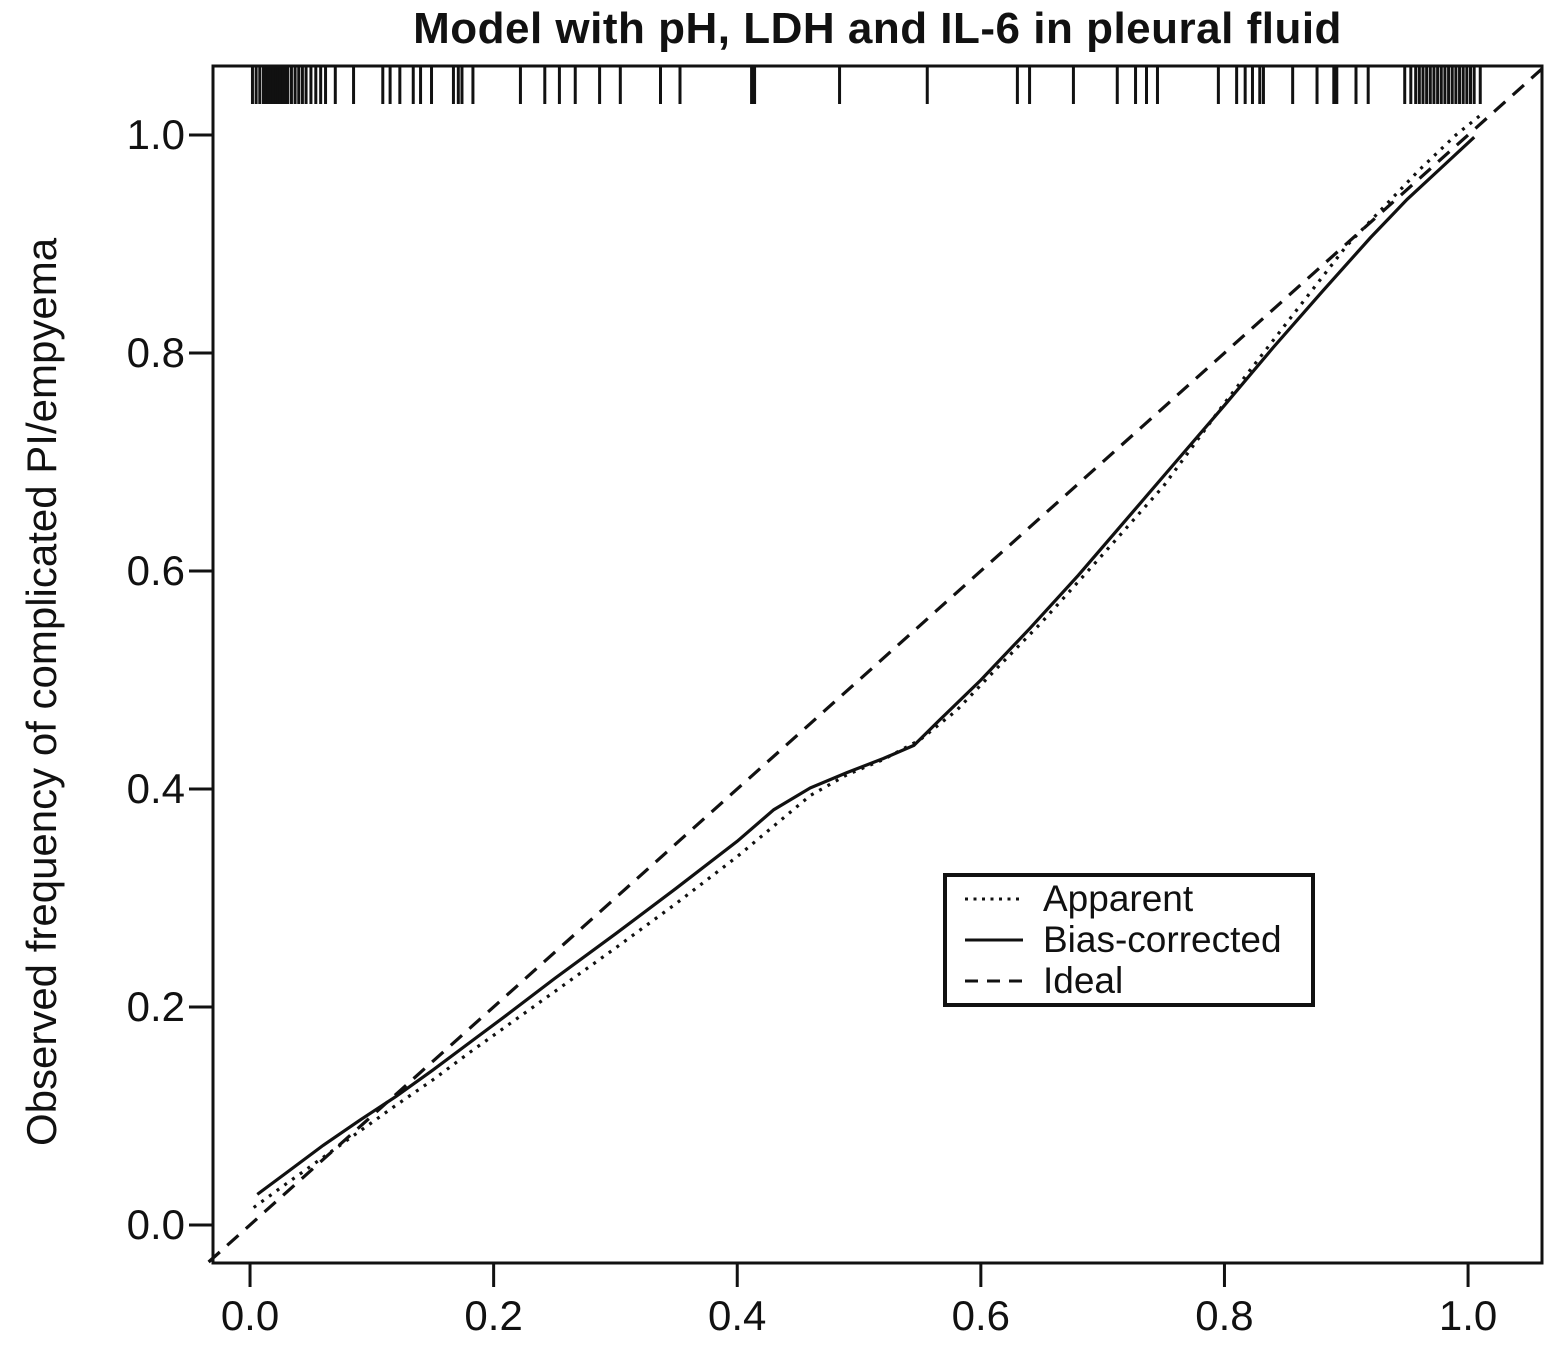 The width and height of the screenshot is (1549, 1366). Describe the element at coordinates (1468, 1315) in the screenshot. I see `x-tick-label: 1.0` at that location.